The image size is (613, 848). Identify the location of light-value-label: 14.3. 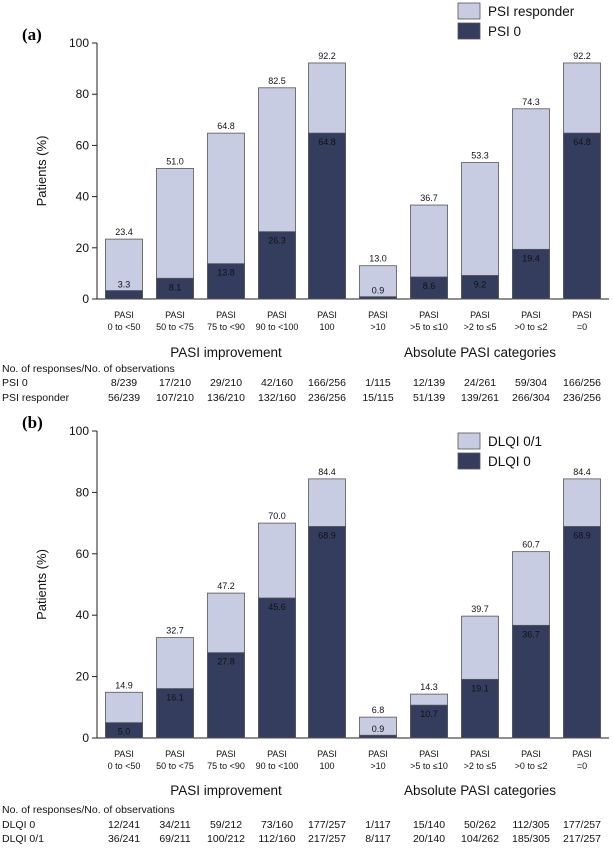
(429, 687).